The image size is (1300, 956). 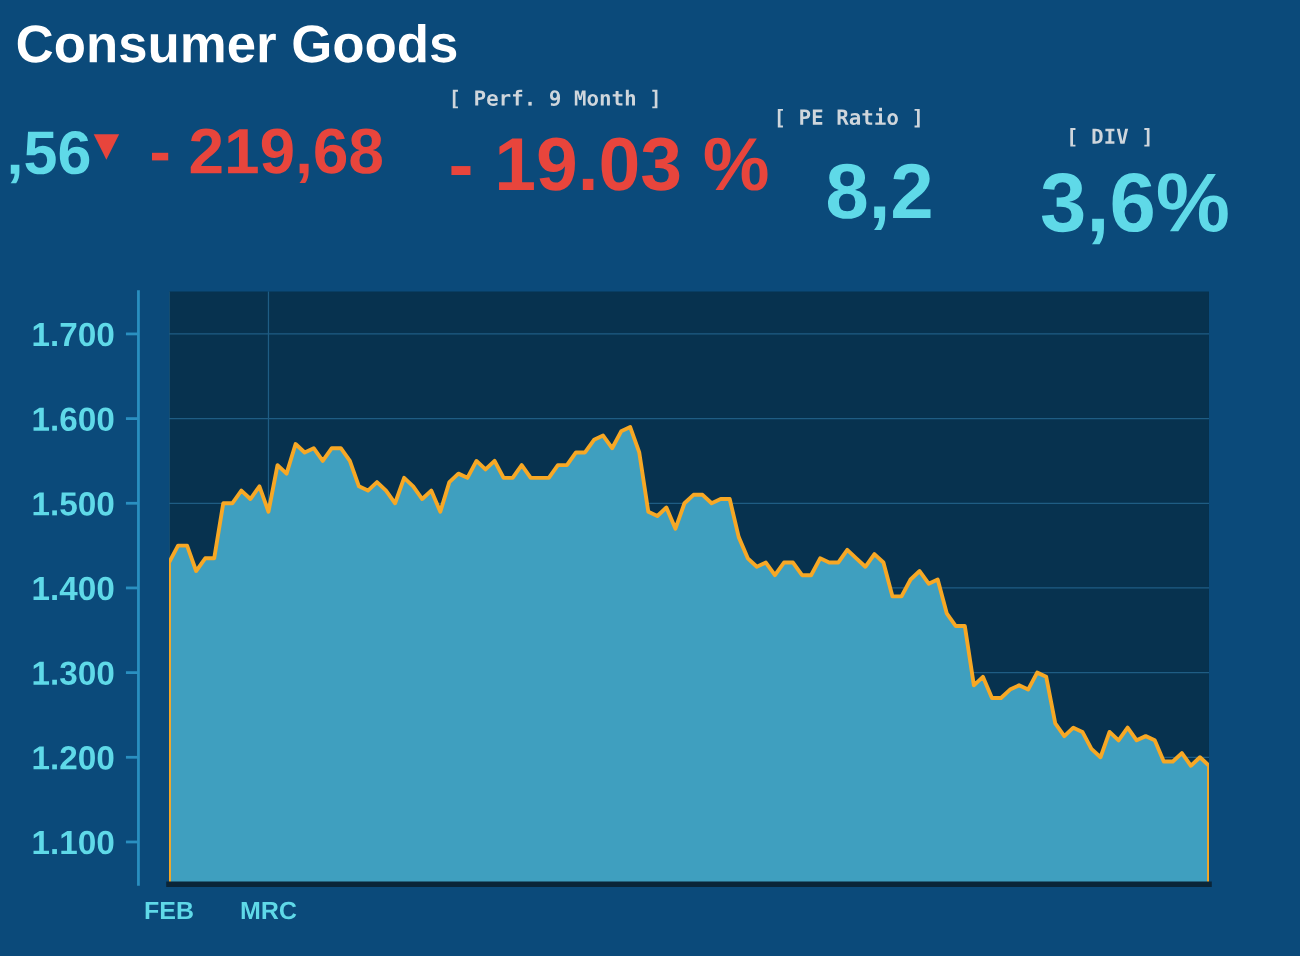 What do you see at coordinates (269, 910) in the screenshot?
I see `x-tick-label: MRC` at bounding box center [269, 910].